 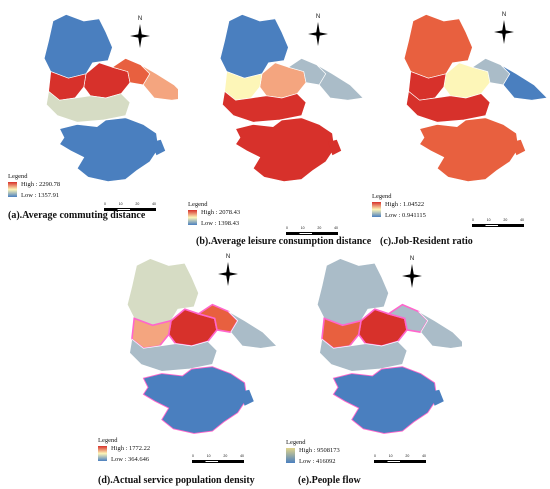 I want to click on scale-bar-b: 0 10 20 40, so click(x=312, y=231).